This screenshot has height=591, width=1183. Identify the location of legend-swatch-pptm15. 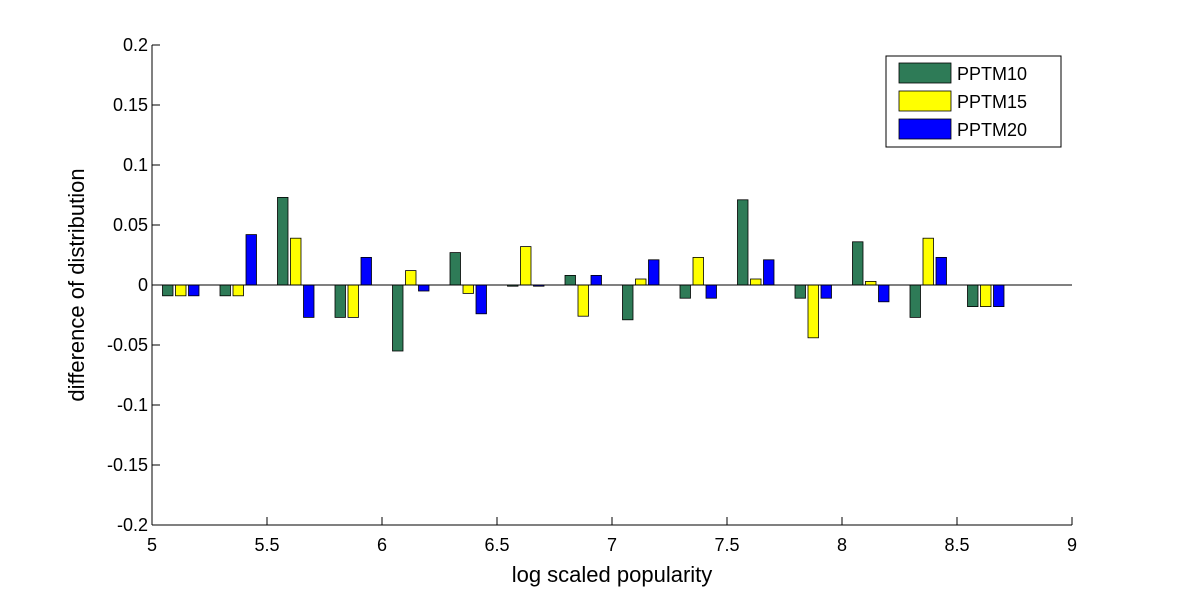
(925, 101).